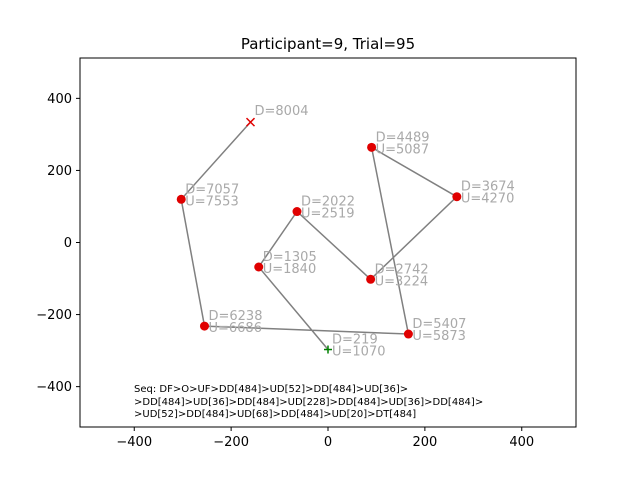 The image size is (640, 480). What do you see at coordinates (328, 442) in the screenshot?
I see `x-tick-label: 0` at bounding box center [328, 442].